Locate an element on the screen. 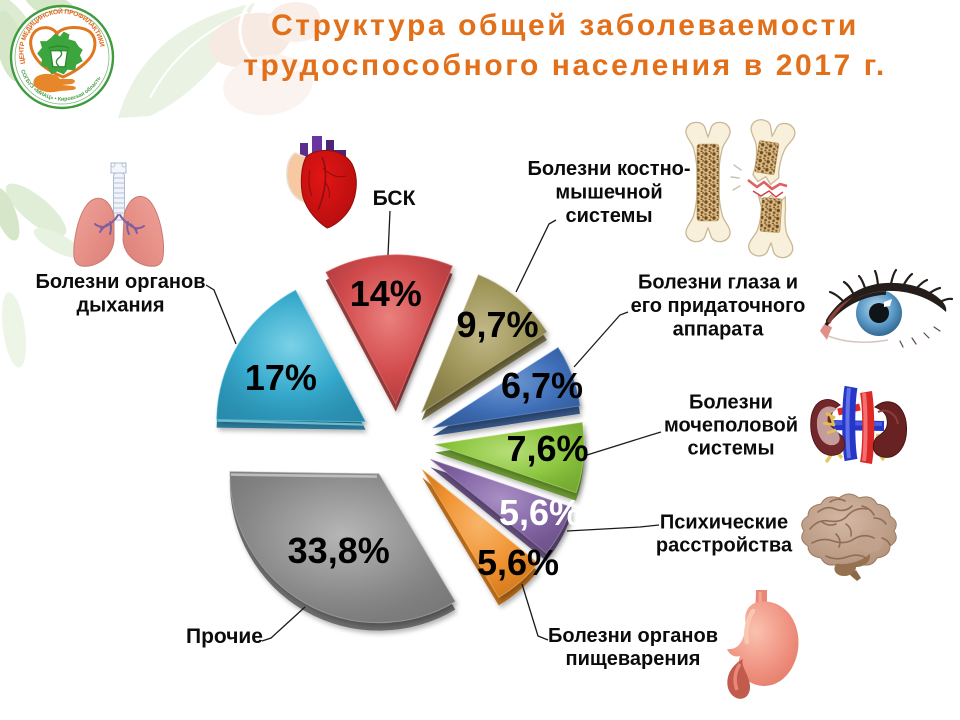 Image resolution: width=960 pixels, height=720 pixels. svg-text: БСК is located at coordinates (394, 198).